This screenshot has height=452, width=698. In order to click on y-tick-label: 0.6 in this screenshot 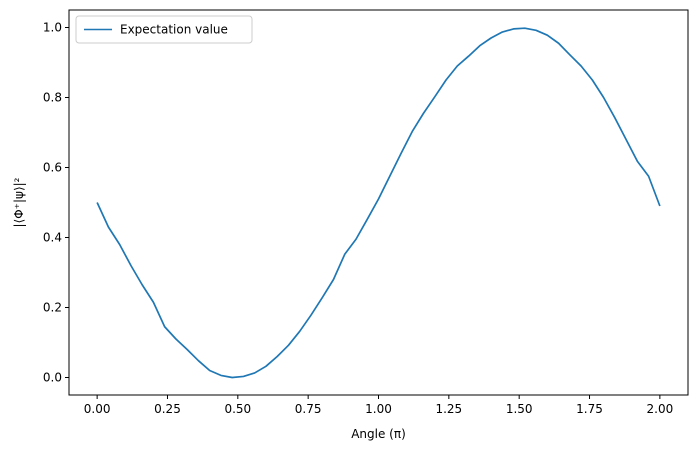, I will do `click(52, 168)`.